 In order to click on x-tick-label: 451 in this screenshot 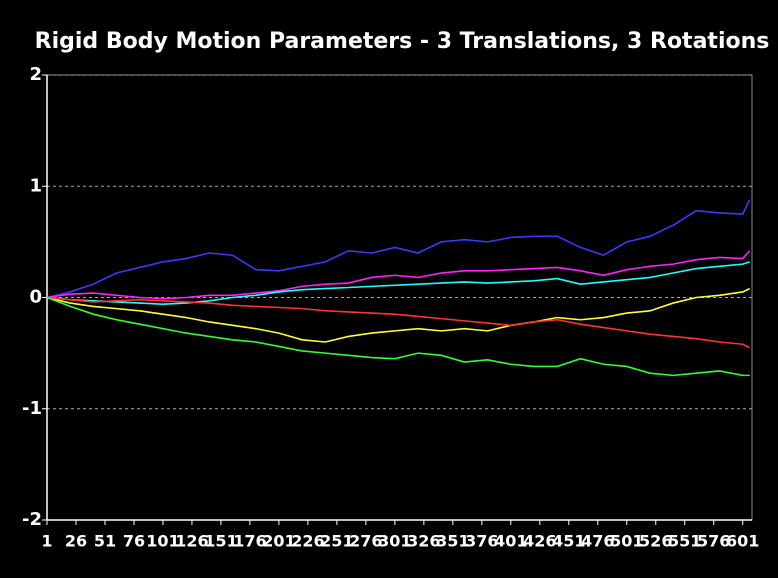, I will do `click(568, 541)`.